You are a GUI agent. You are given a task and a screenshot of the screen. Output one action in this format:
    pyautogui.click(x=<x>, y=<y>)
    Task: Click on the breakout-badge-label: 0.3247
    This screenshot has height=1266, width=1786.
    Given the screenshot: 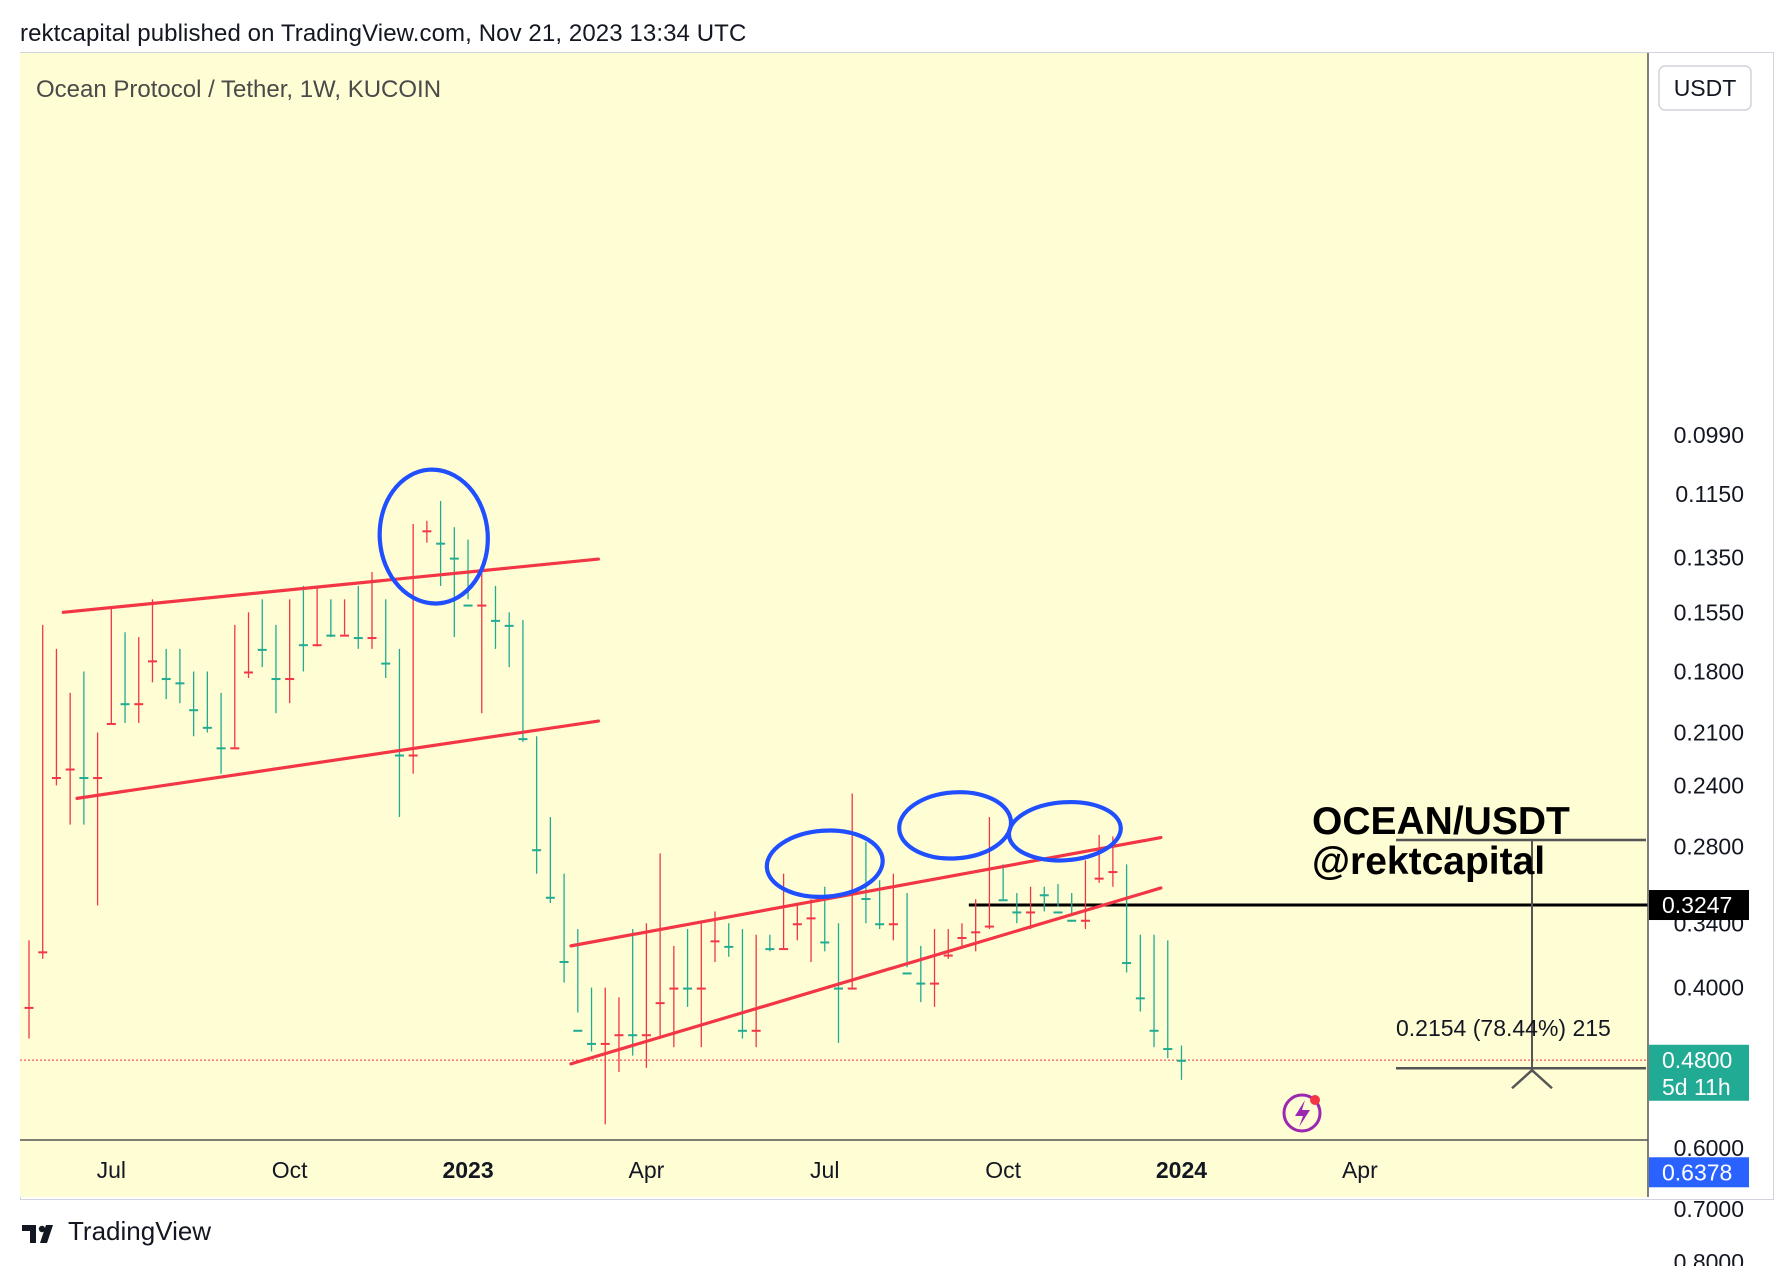 What is the action you would take?
    pyautogui.click(x=1697, y=905)
    